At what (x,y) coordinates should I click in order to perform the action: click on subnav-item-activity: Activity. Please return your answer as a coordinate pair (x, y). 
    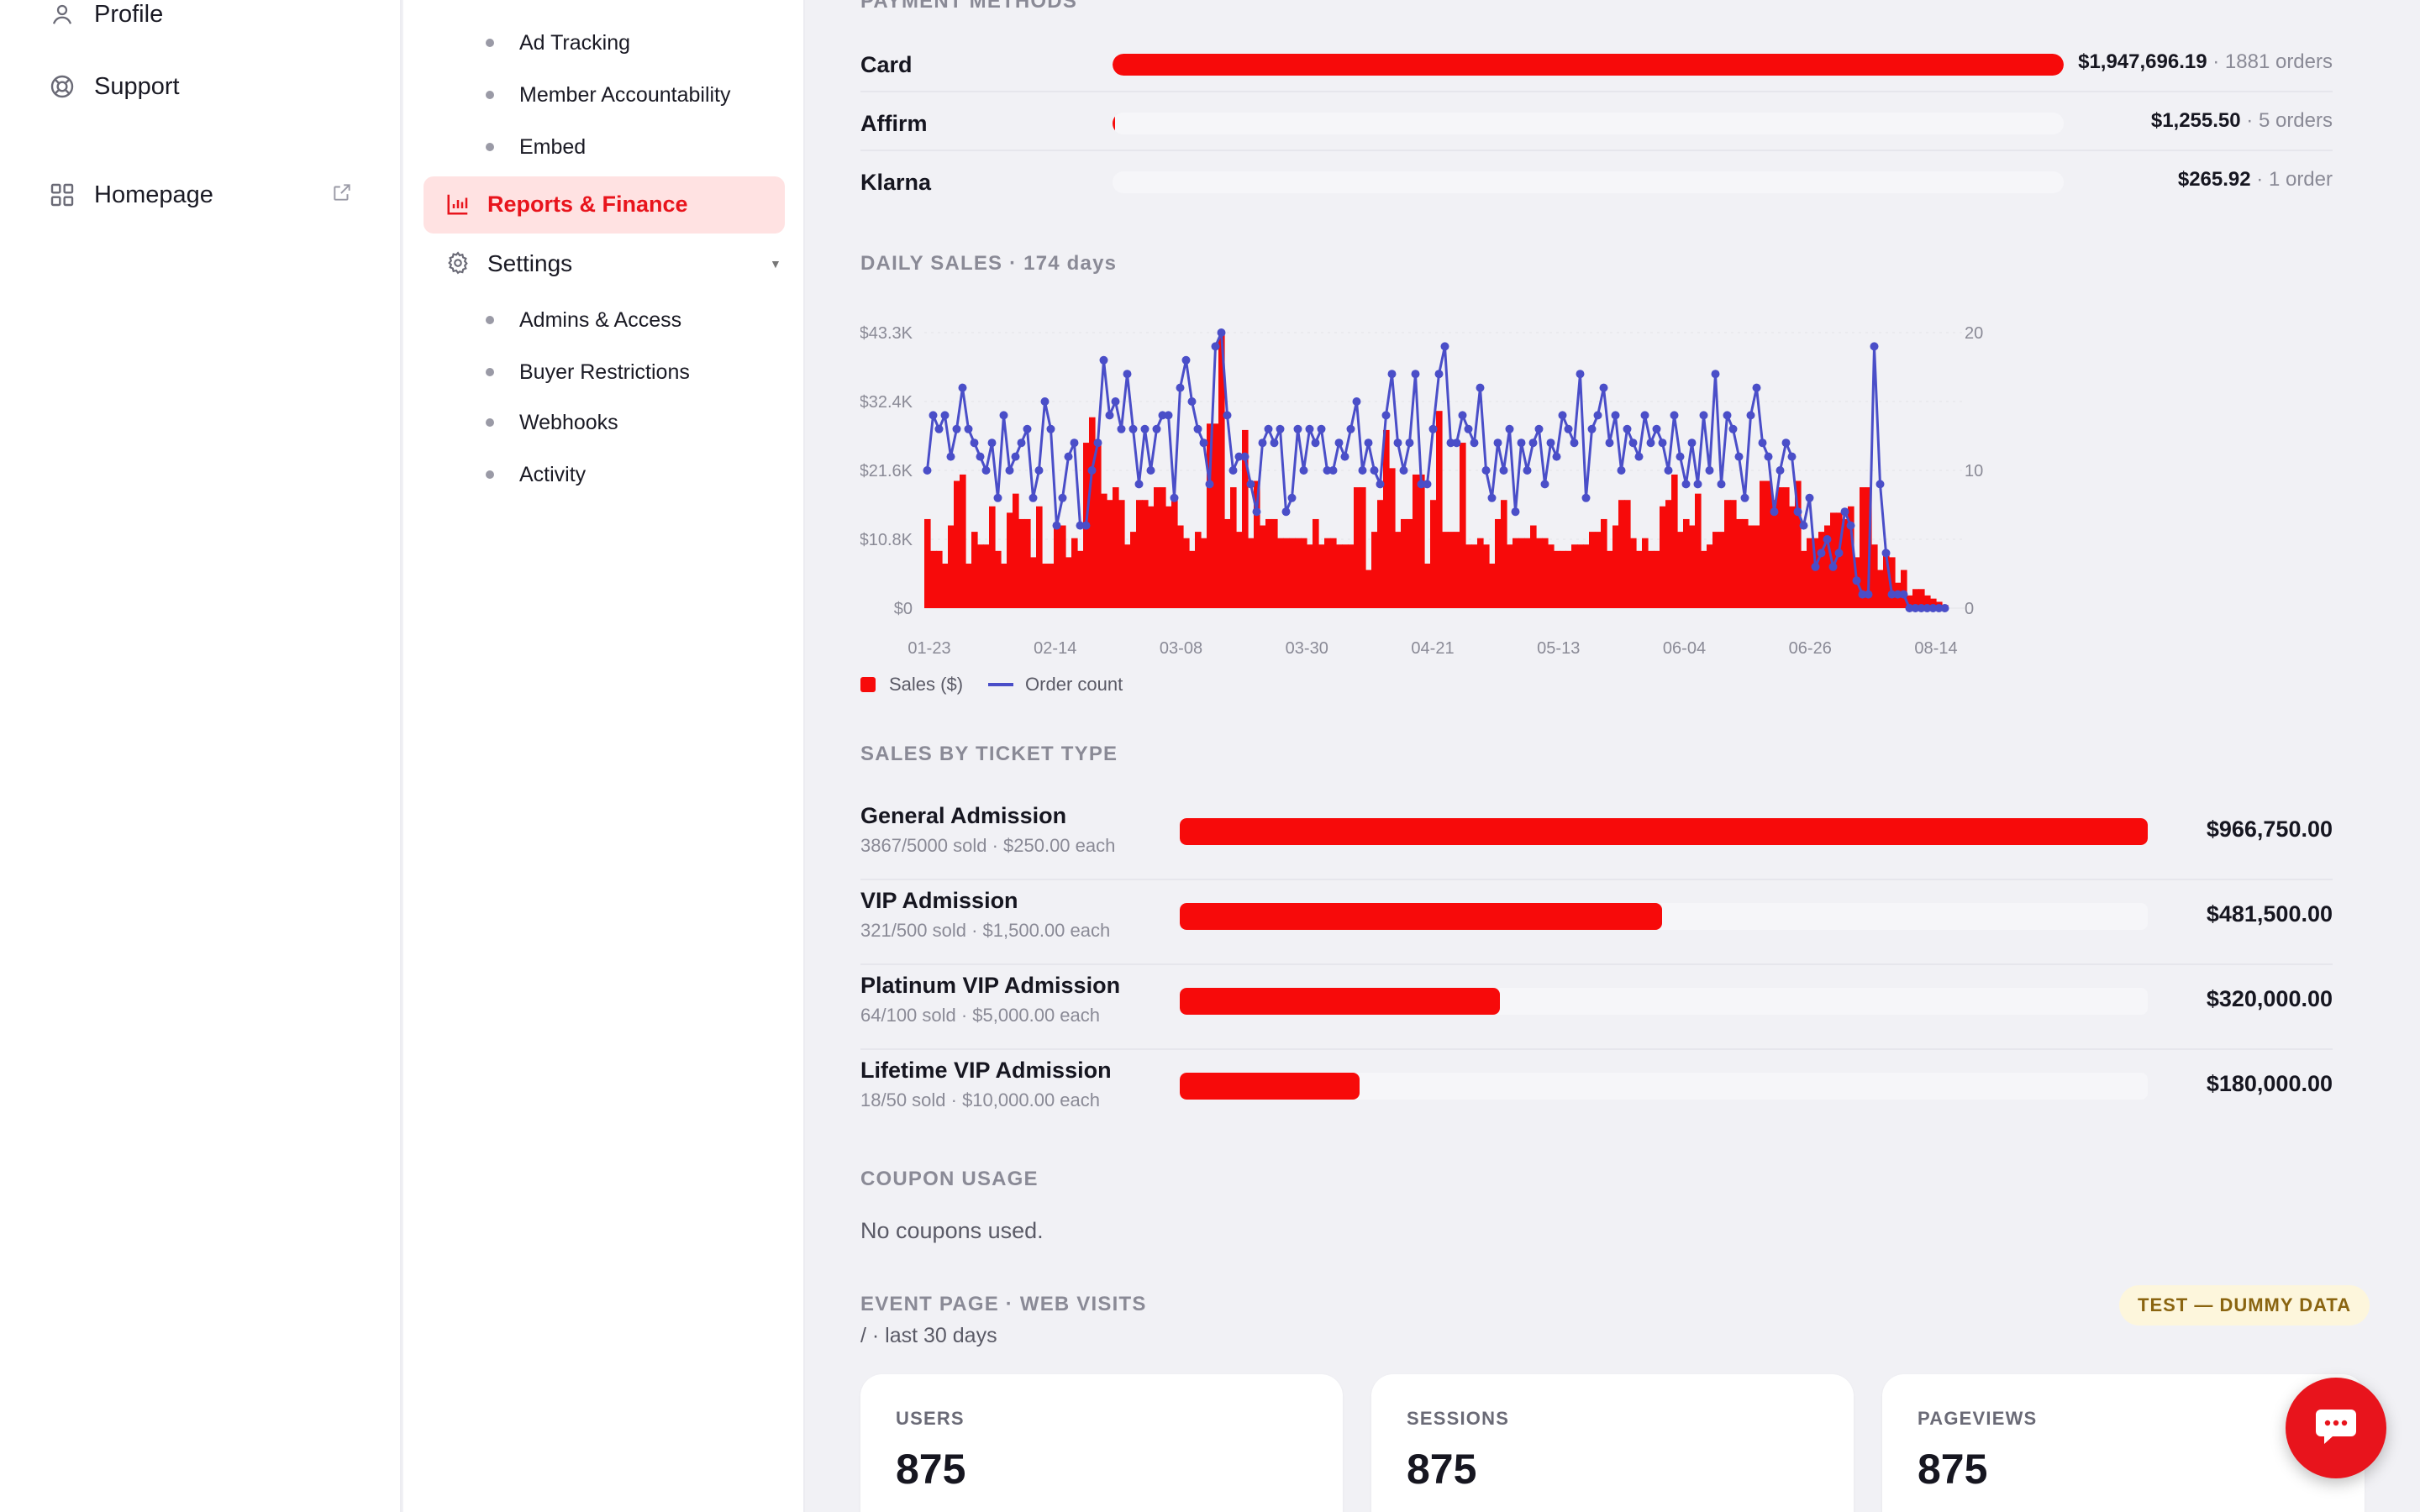
    Looking at the image, I should click on (536, 474).